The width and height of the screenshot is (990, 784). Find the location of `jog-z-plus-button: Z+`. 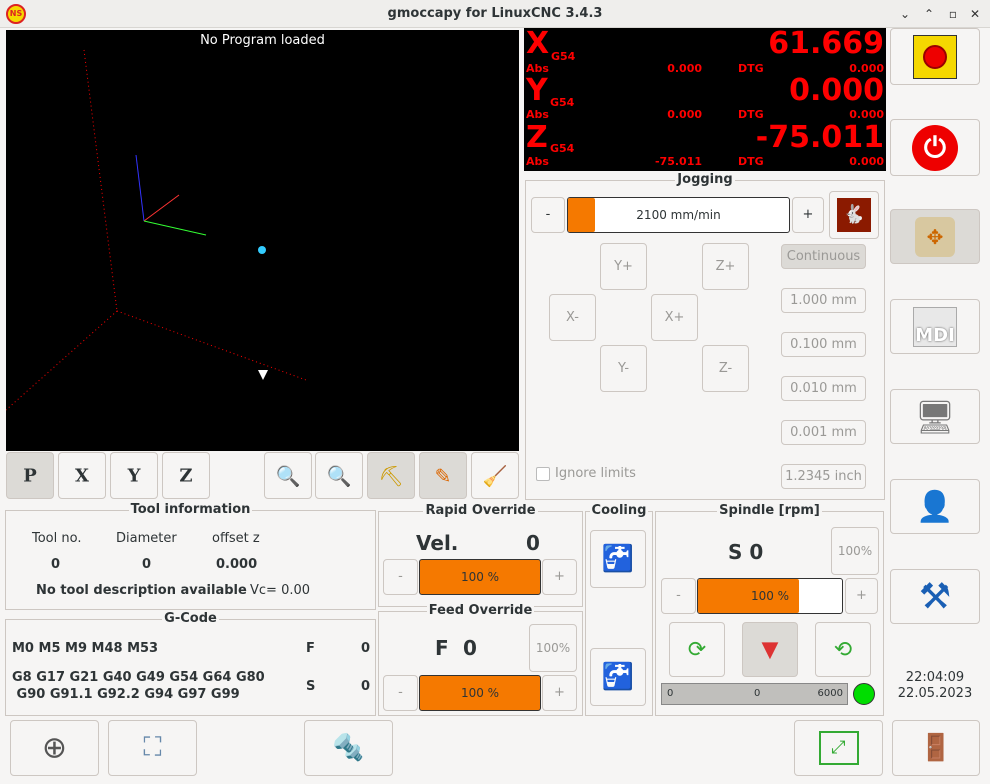

jog-z-plus-button: Z+ is located at coordinates (725, 266).